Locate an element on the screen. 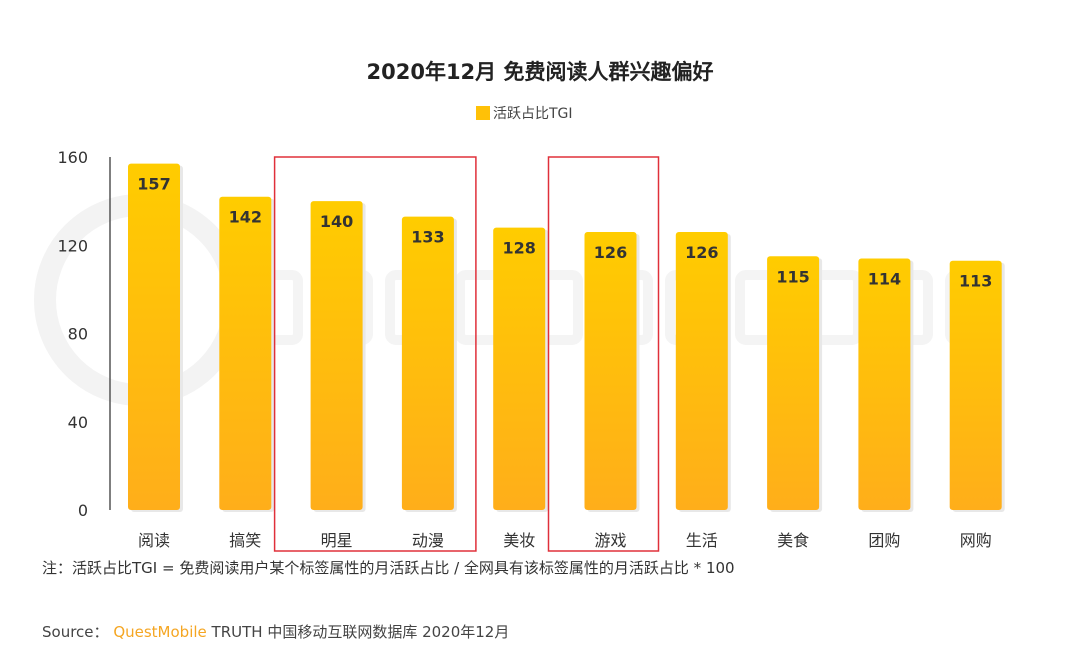 The width and height of the screenshot is (1080, 652). y-tick-label: 40 is located at coordinates (78, 422).